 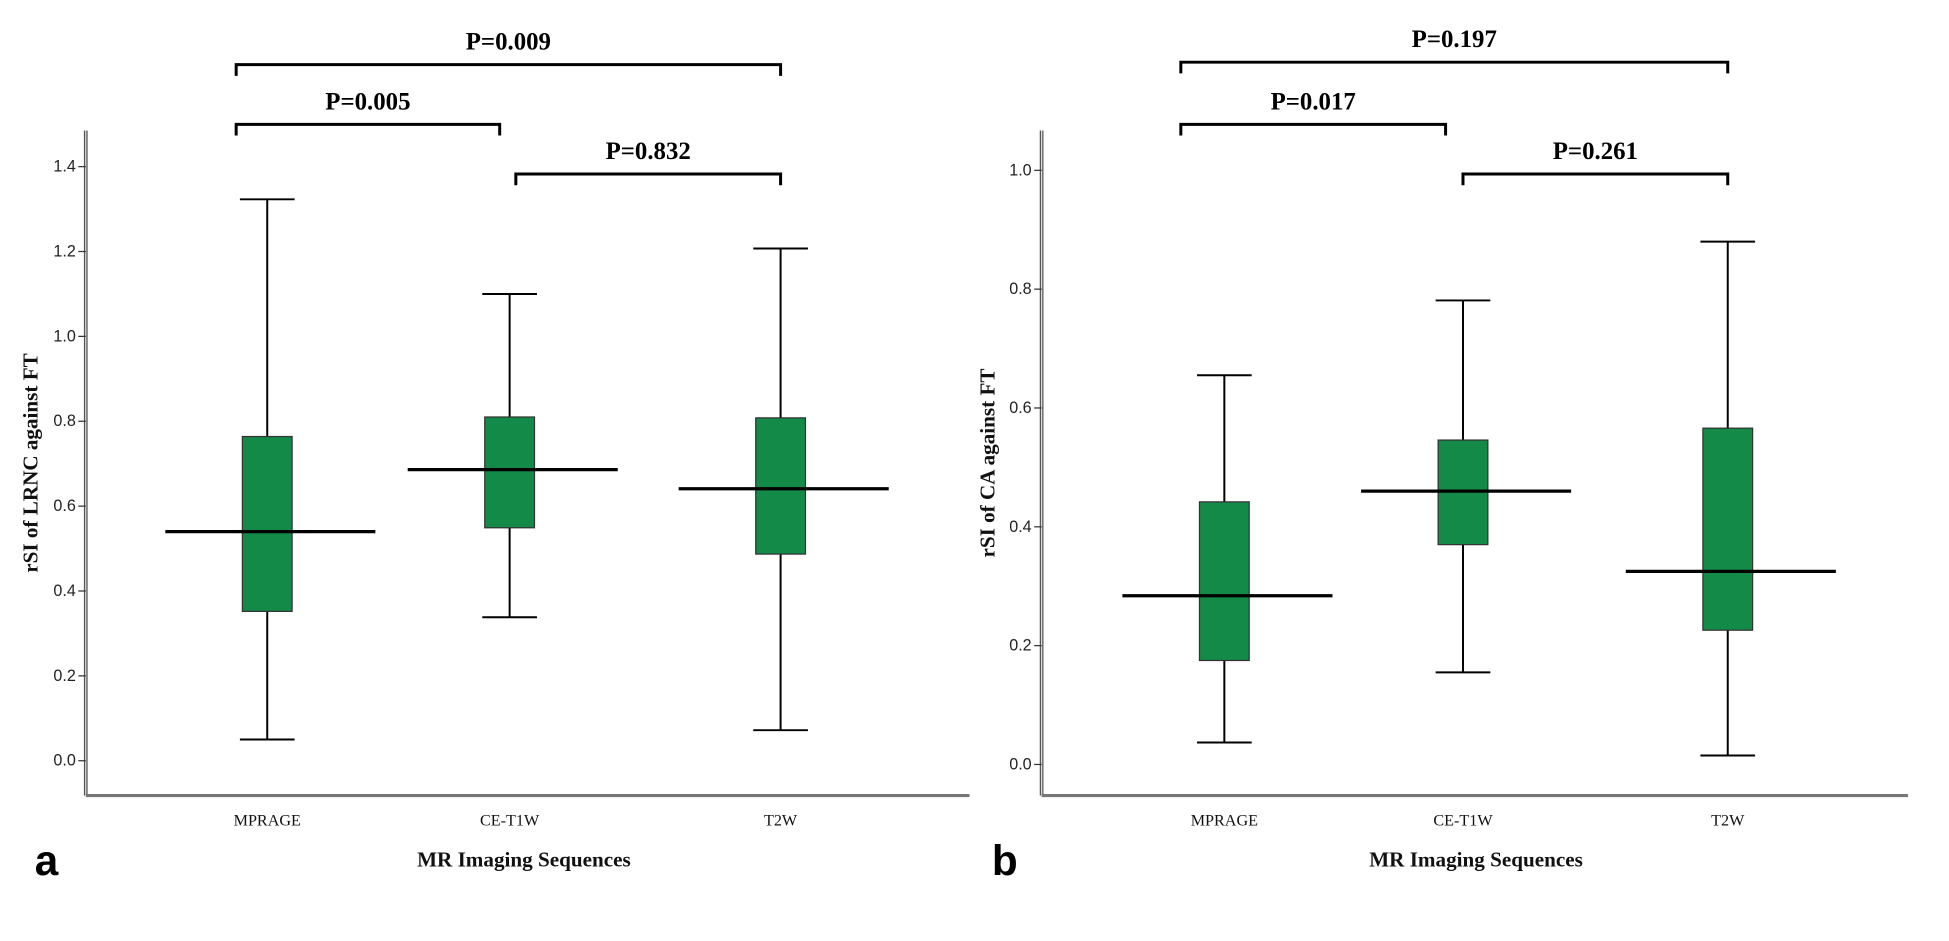 I want to click on panel-label: b, so click(x=1005, y=860).